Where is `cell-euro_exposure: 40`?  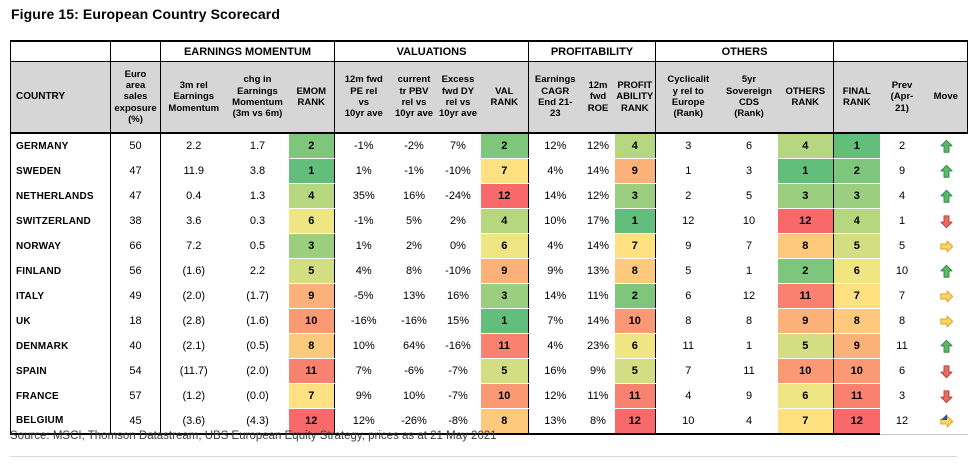
cell-euro_exposure: 40 is located at coordinates (135, 346).